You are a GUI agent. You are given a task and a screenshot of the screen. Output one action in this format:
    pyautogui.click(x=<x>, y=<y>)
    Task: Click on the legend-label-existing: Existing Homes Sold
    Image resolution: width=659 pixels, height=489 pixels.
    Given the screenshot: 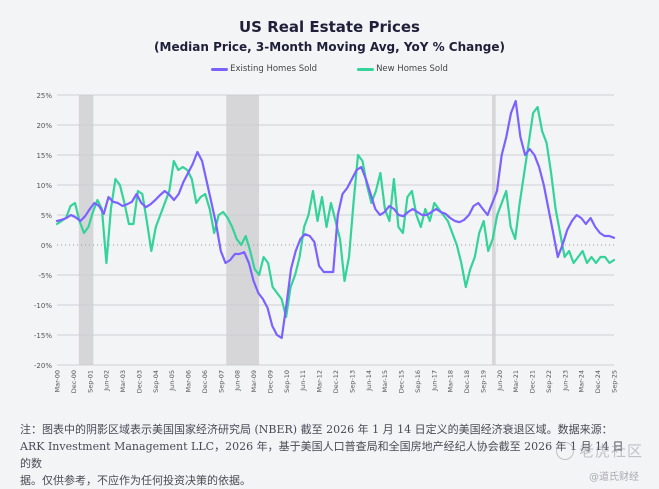 What is the action you would take?
    pyautogui.click(x=274, y=69)
    